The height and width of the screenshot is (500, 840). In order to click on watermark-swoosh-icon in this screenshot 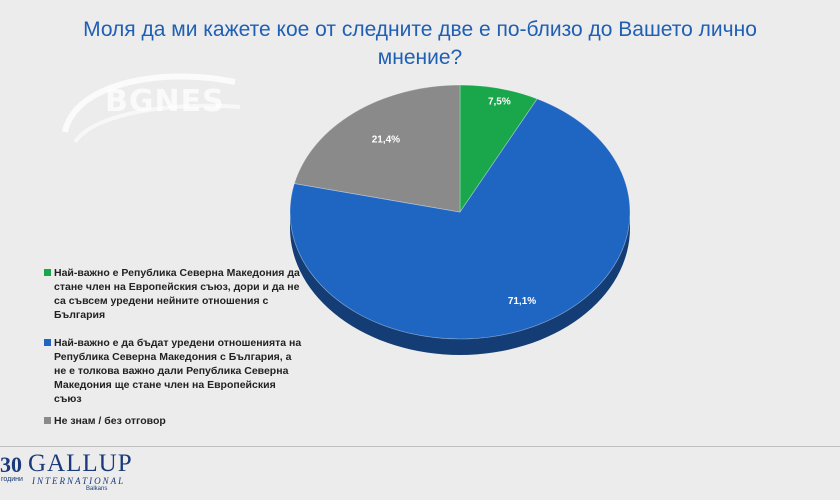, I will do `click(151, 108)`.